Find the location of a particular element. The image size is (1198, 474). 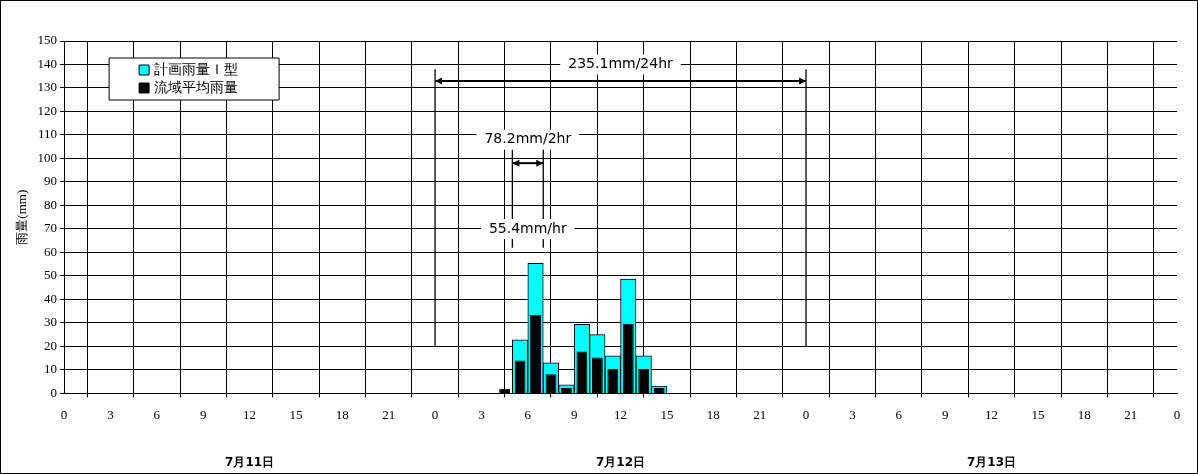

y-tick-label: 0 is located at coordinates (54, 392).